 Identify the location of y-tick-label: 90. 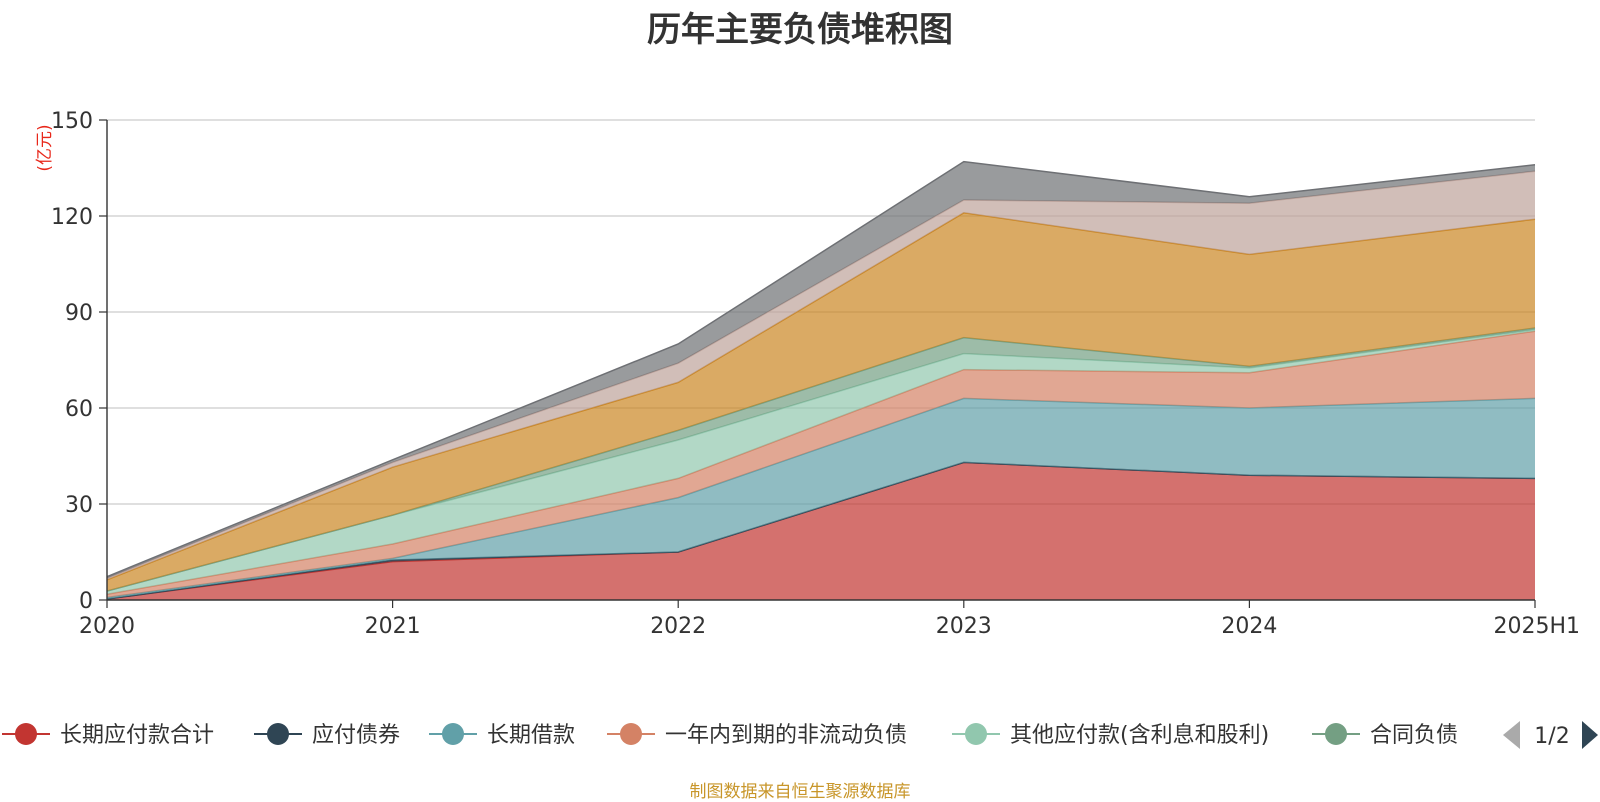
(79, 313).